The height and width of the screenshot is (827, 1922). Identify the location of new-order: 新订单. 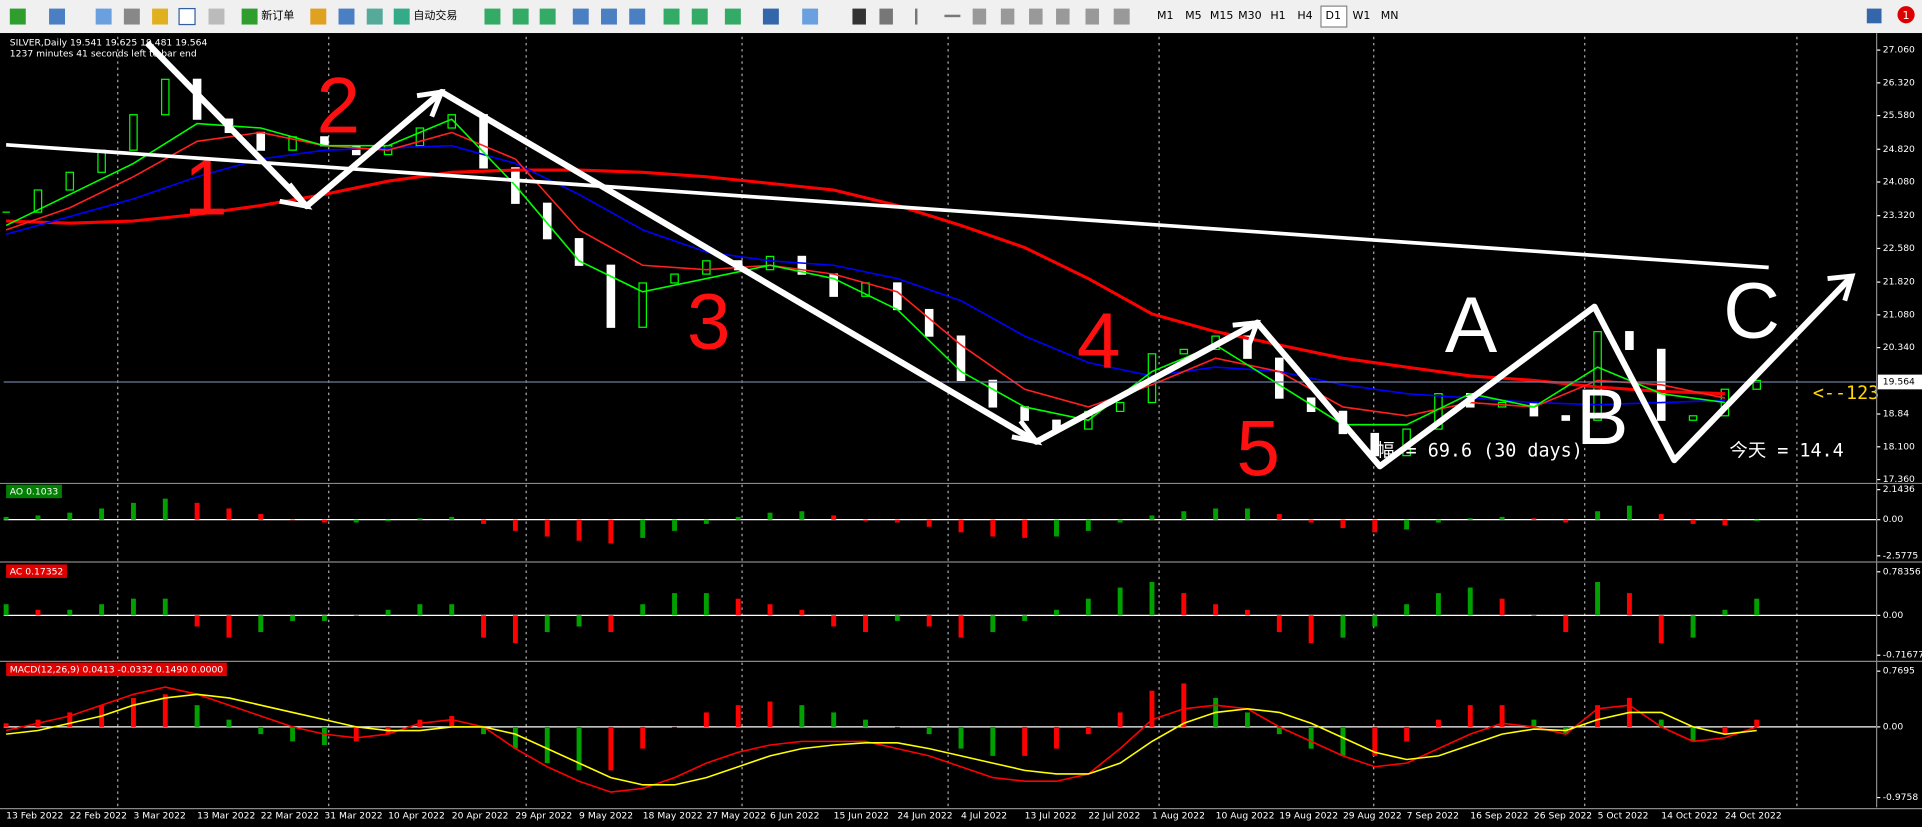
(277, 15).